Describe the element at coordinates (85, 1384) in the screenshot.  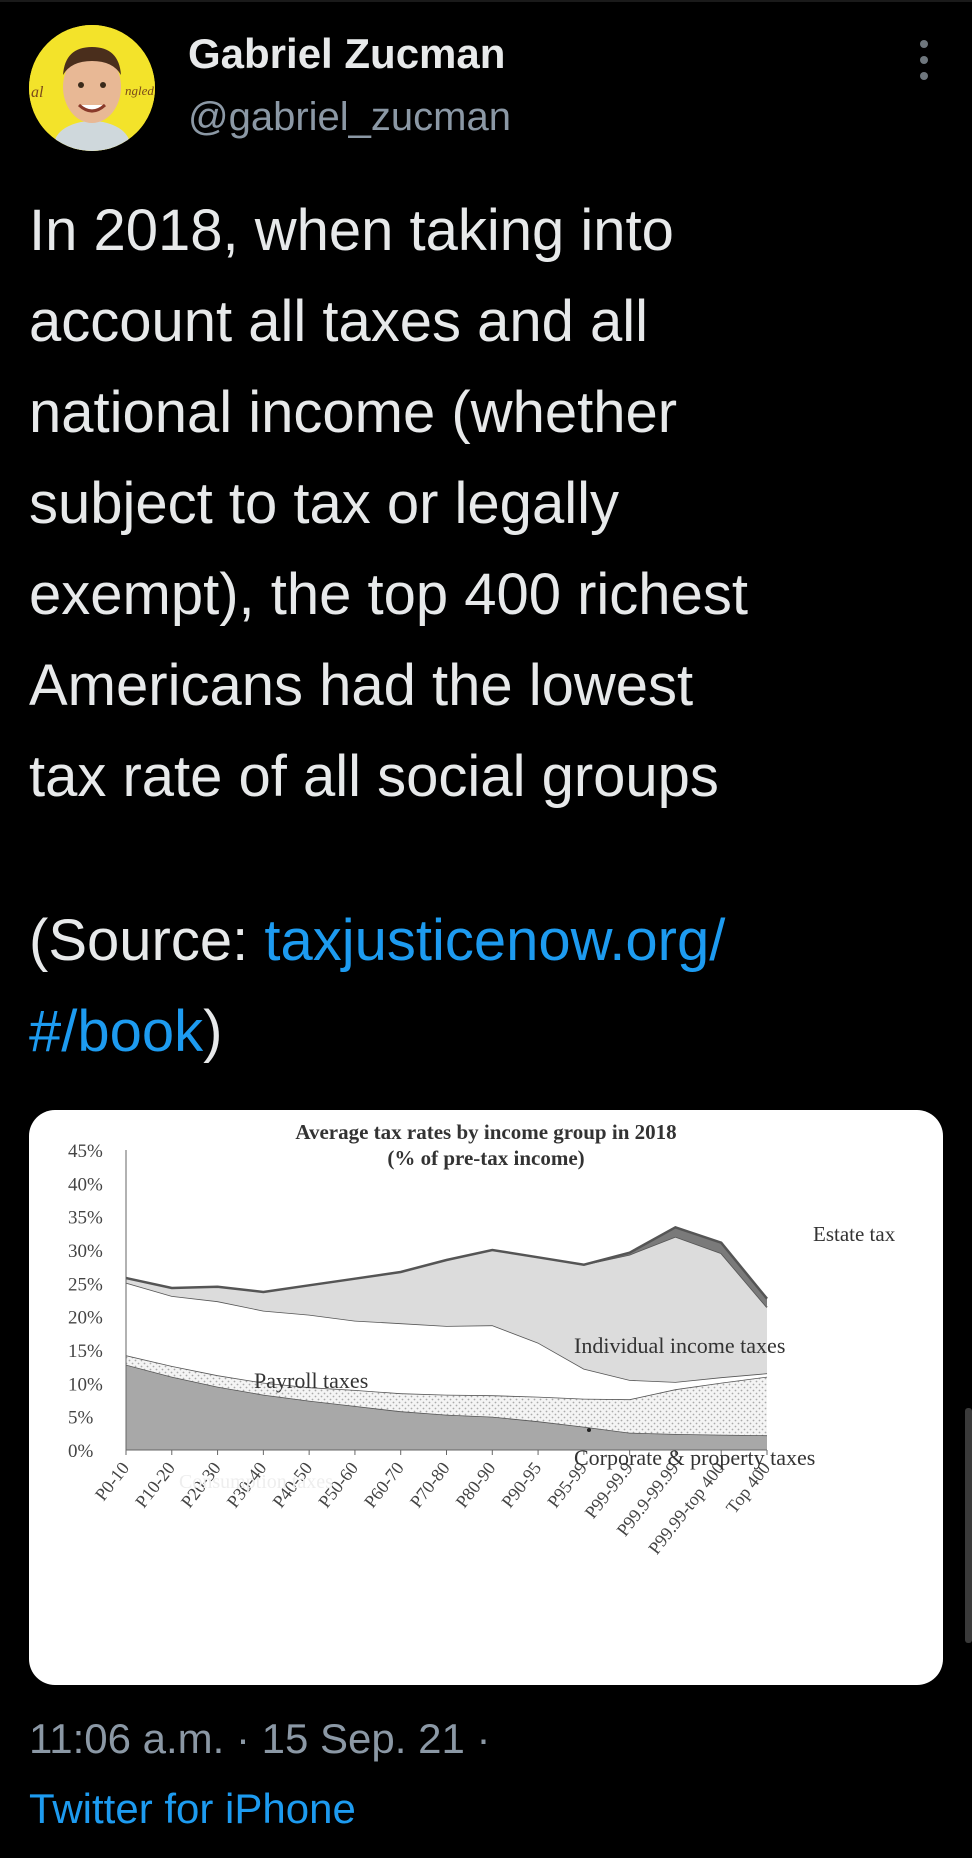
I see `y-tick-label: 10%` at that location.